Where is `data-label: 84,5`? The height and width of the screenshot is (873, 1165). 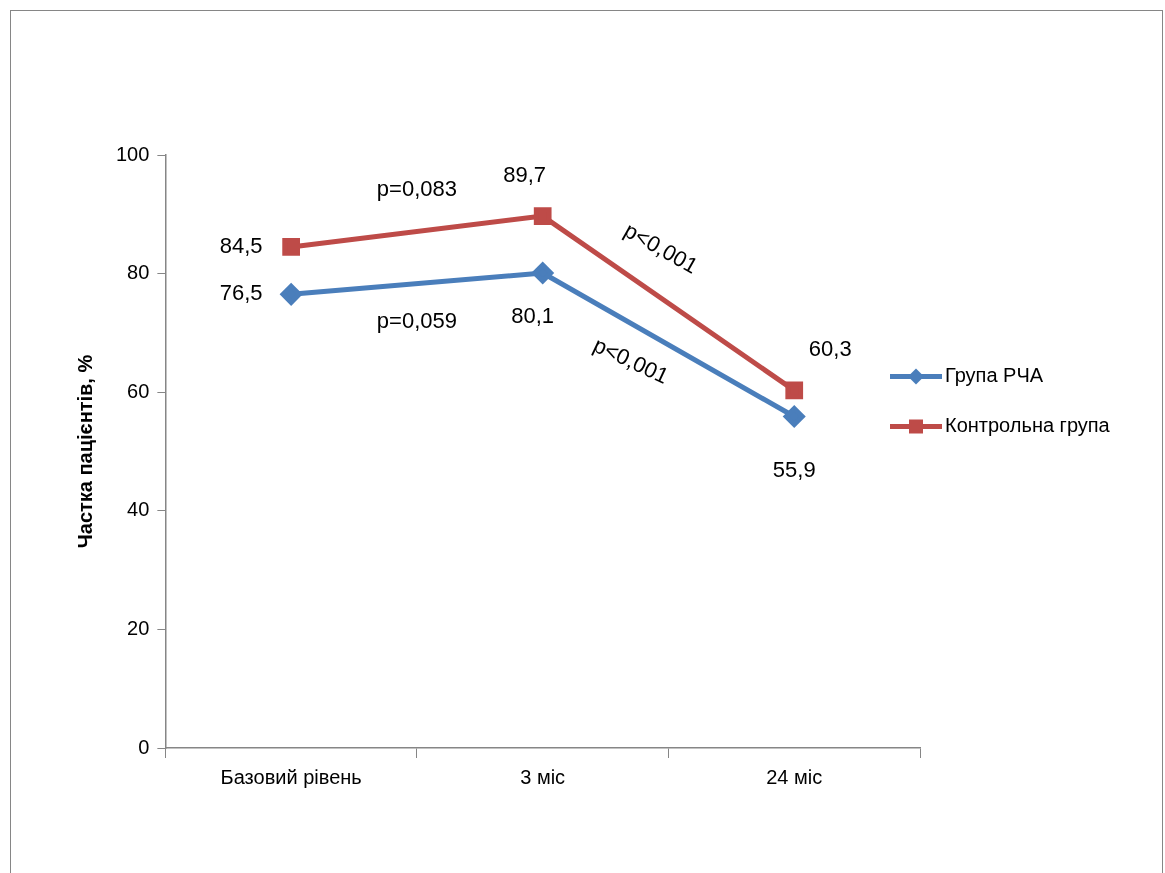
data-label: 84,5 is located at coordinates (241, 245).